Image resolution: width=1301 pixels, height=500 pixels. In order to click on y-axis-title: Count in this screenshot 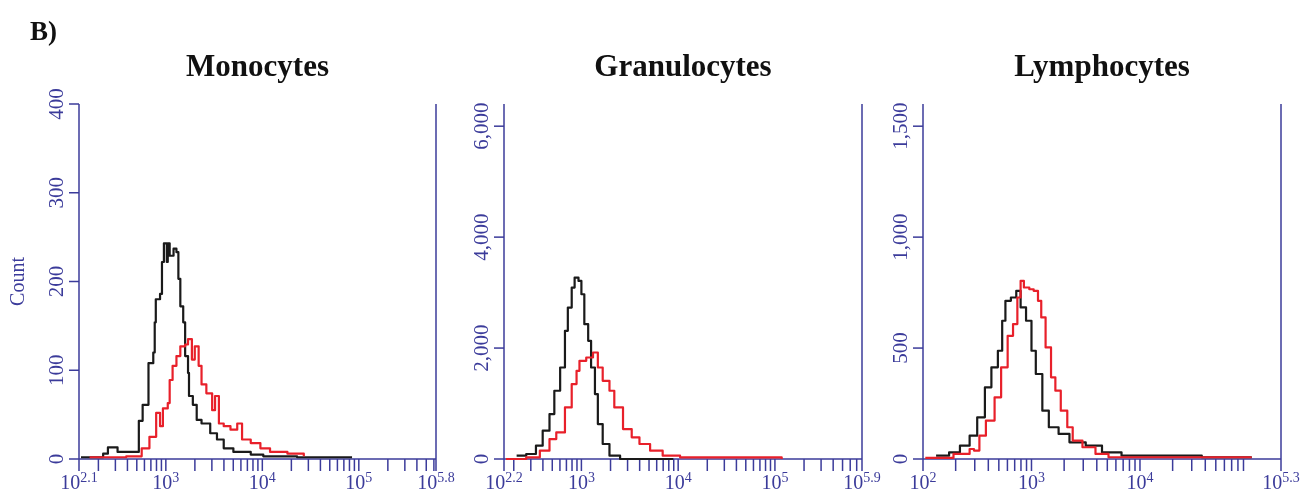, I will do `click(17, 281)`.